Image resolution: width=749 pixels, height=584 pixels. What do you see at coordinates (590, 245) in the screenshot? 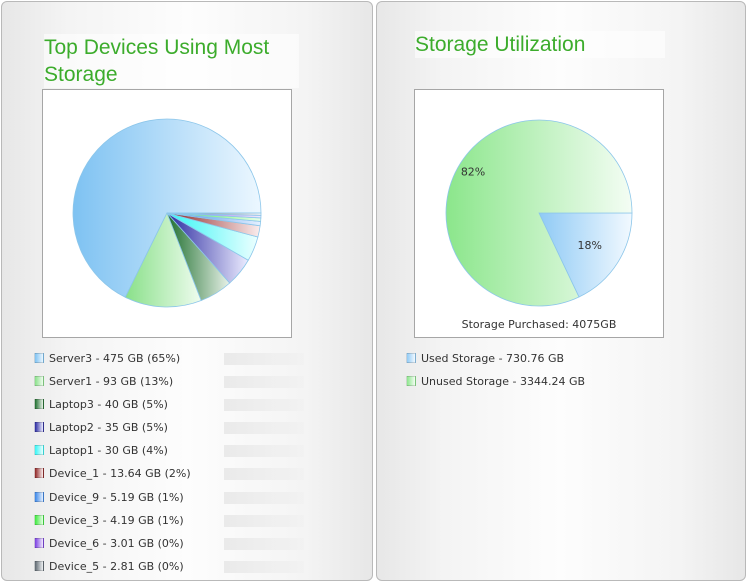
I see `pie-data-label: 18%` at bounding box center [590, 245].